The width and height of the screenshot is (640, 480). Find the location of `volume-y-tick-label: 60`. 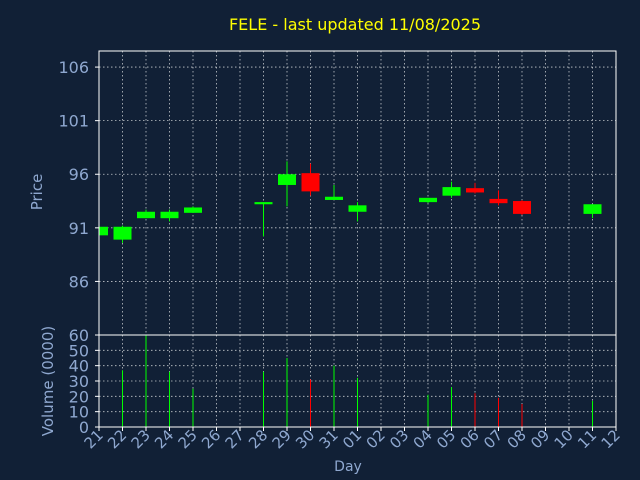

volume-y-tick-label: 60 is located at coordinates (79, 335).